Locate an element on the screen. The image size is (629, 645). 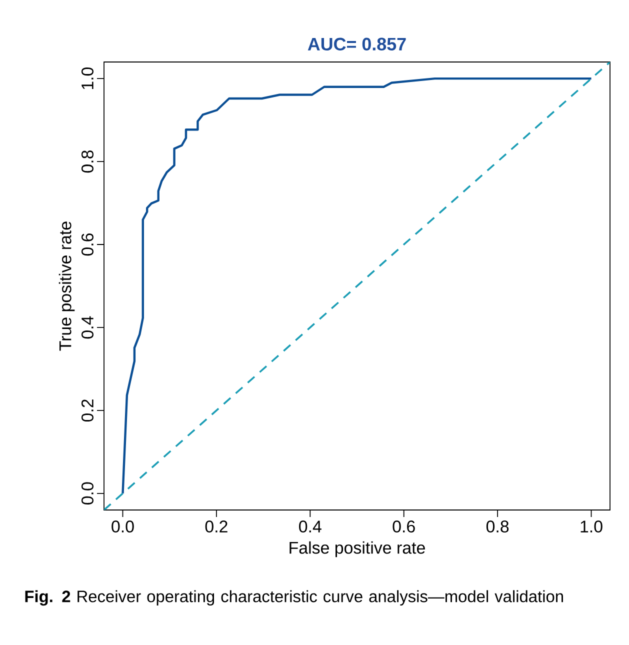
x-tick-label: 0.6 is located at coordinates (403, 526).